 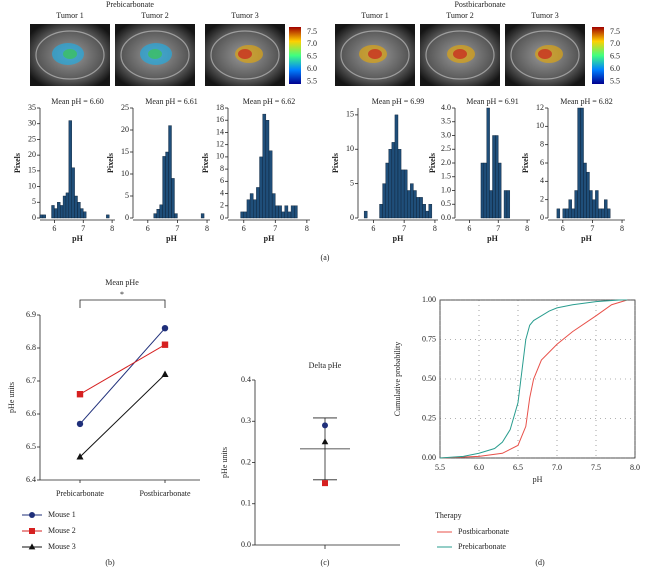 What do you see at coordinates (325, 562) in the screenshot?
I see `panel-label: (c)` at bounding box center [325, 562].